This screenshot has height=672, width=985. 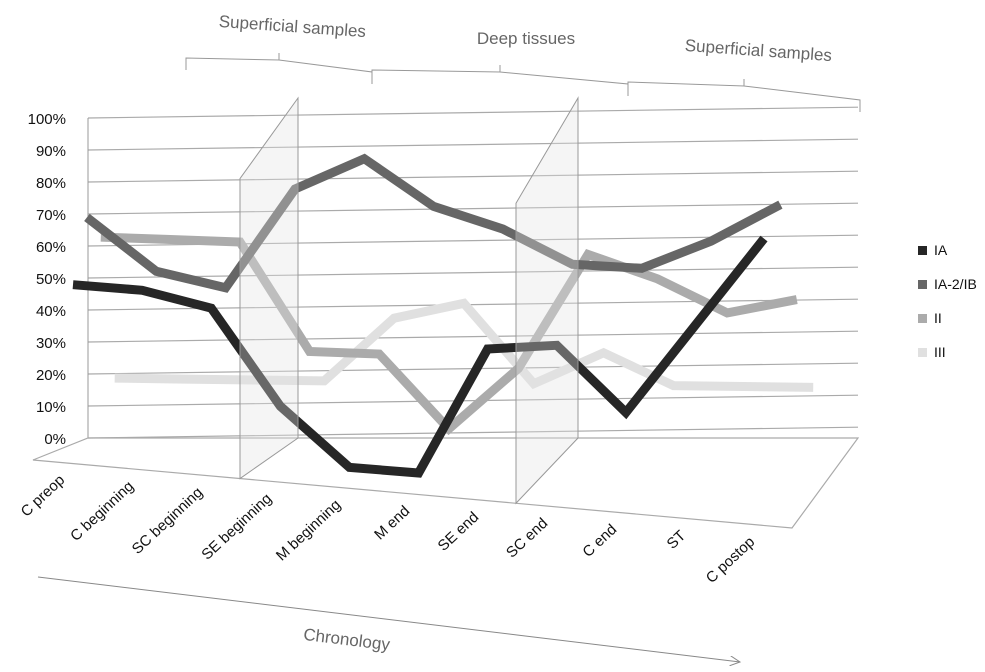 I want to click on legend-label: IA, so click(x=941, y=250).